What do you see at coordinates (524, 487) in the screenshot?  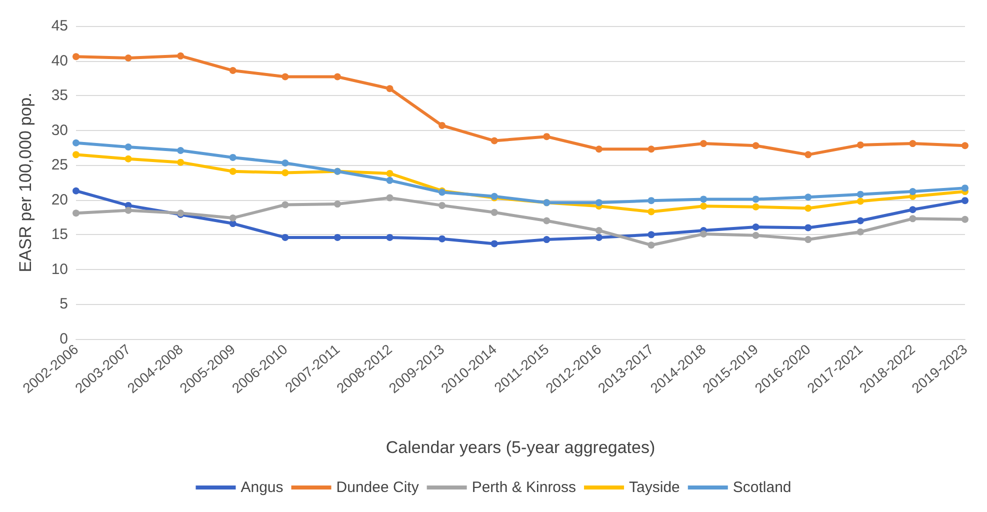 I see `legend-label: Perth & Kinross` at bounding box center [524, 487].